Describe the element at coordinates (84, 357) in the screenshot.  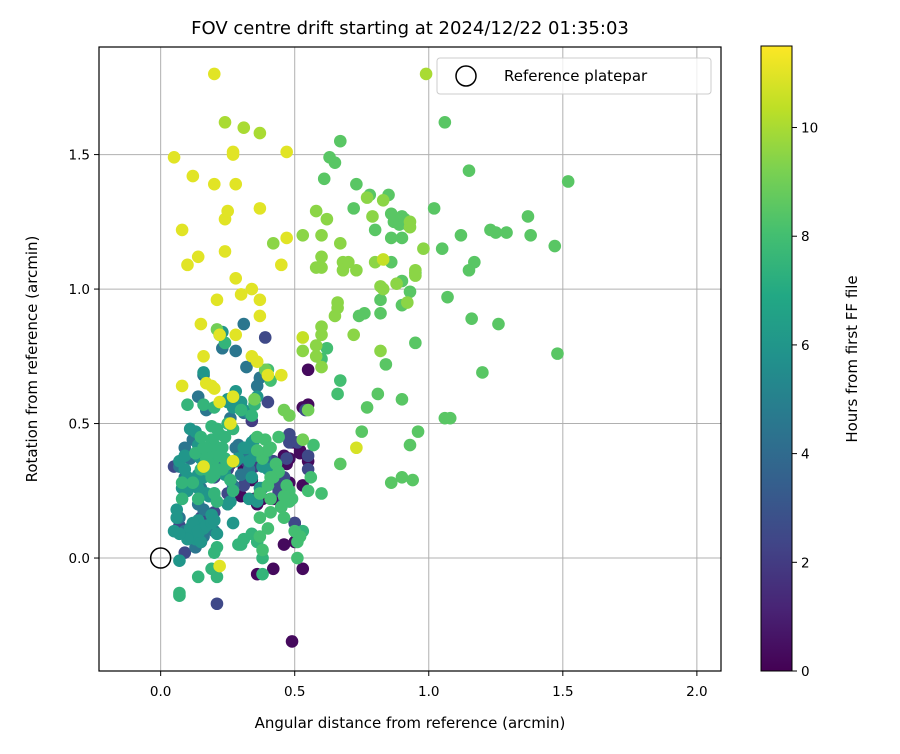
I see `y-axis-ticks: 0.0 0.5 1.0 1.5` at that location.